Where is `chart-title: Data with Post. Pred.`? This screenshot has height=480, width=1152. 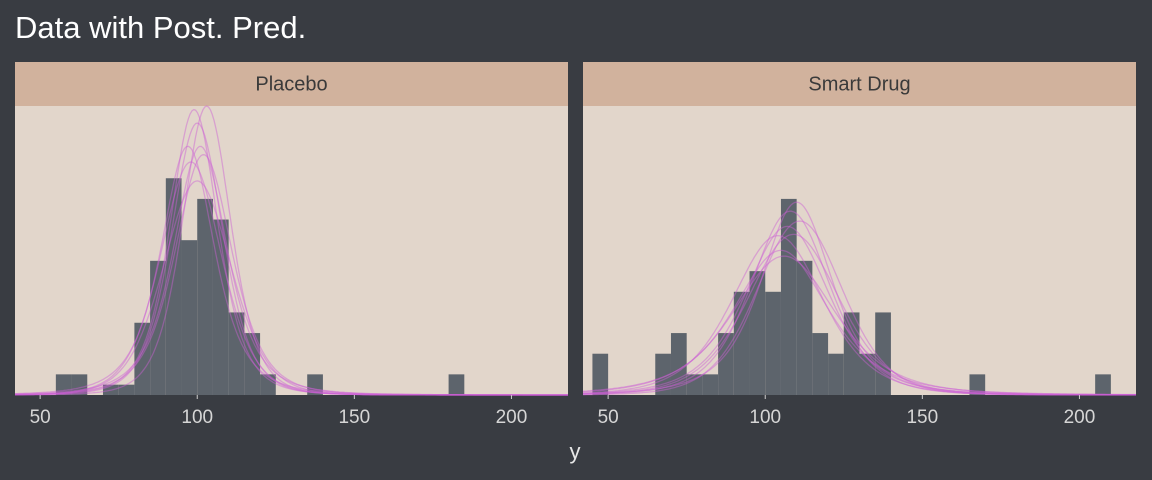 chart-title: Data with Post. Pred. is located at coordinates (160, 27).